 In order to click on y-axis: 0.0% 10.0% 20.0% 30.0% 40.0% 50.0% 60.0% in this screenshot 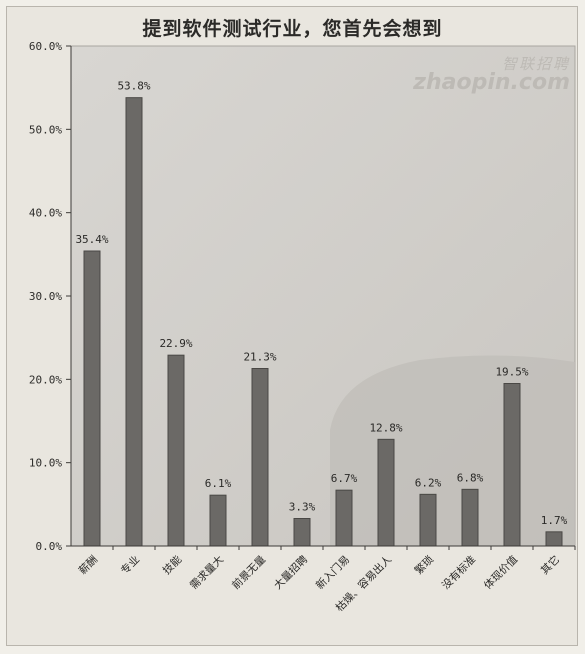, I will do `click(50, 296)`.